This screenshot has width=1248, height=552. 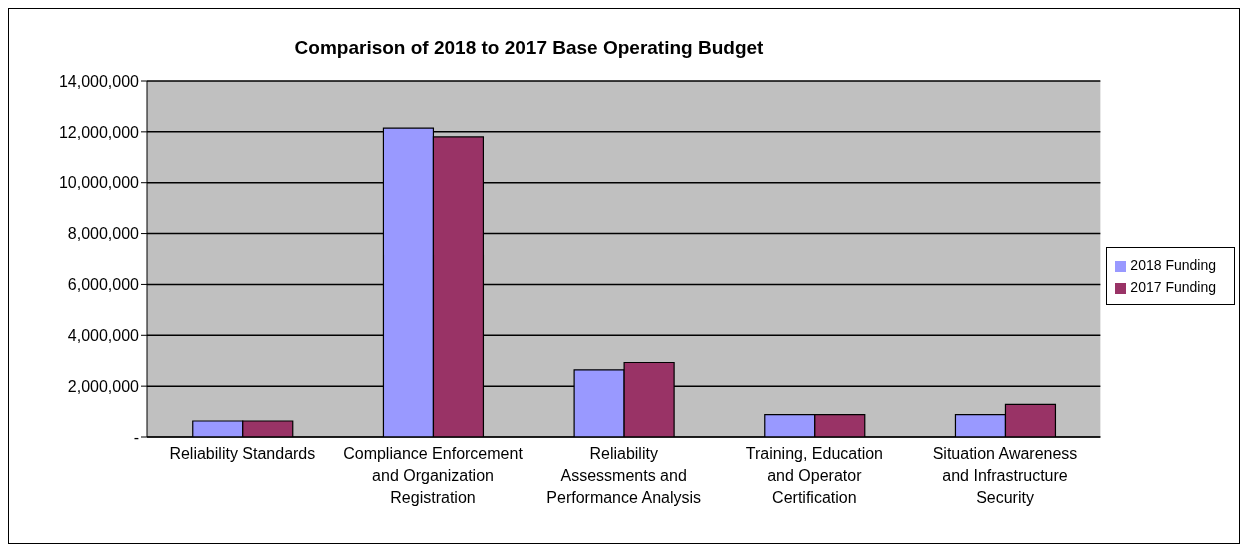 I want to click on y-tick-label: 2,000,000, so click(x=103, y=386).